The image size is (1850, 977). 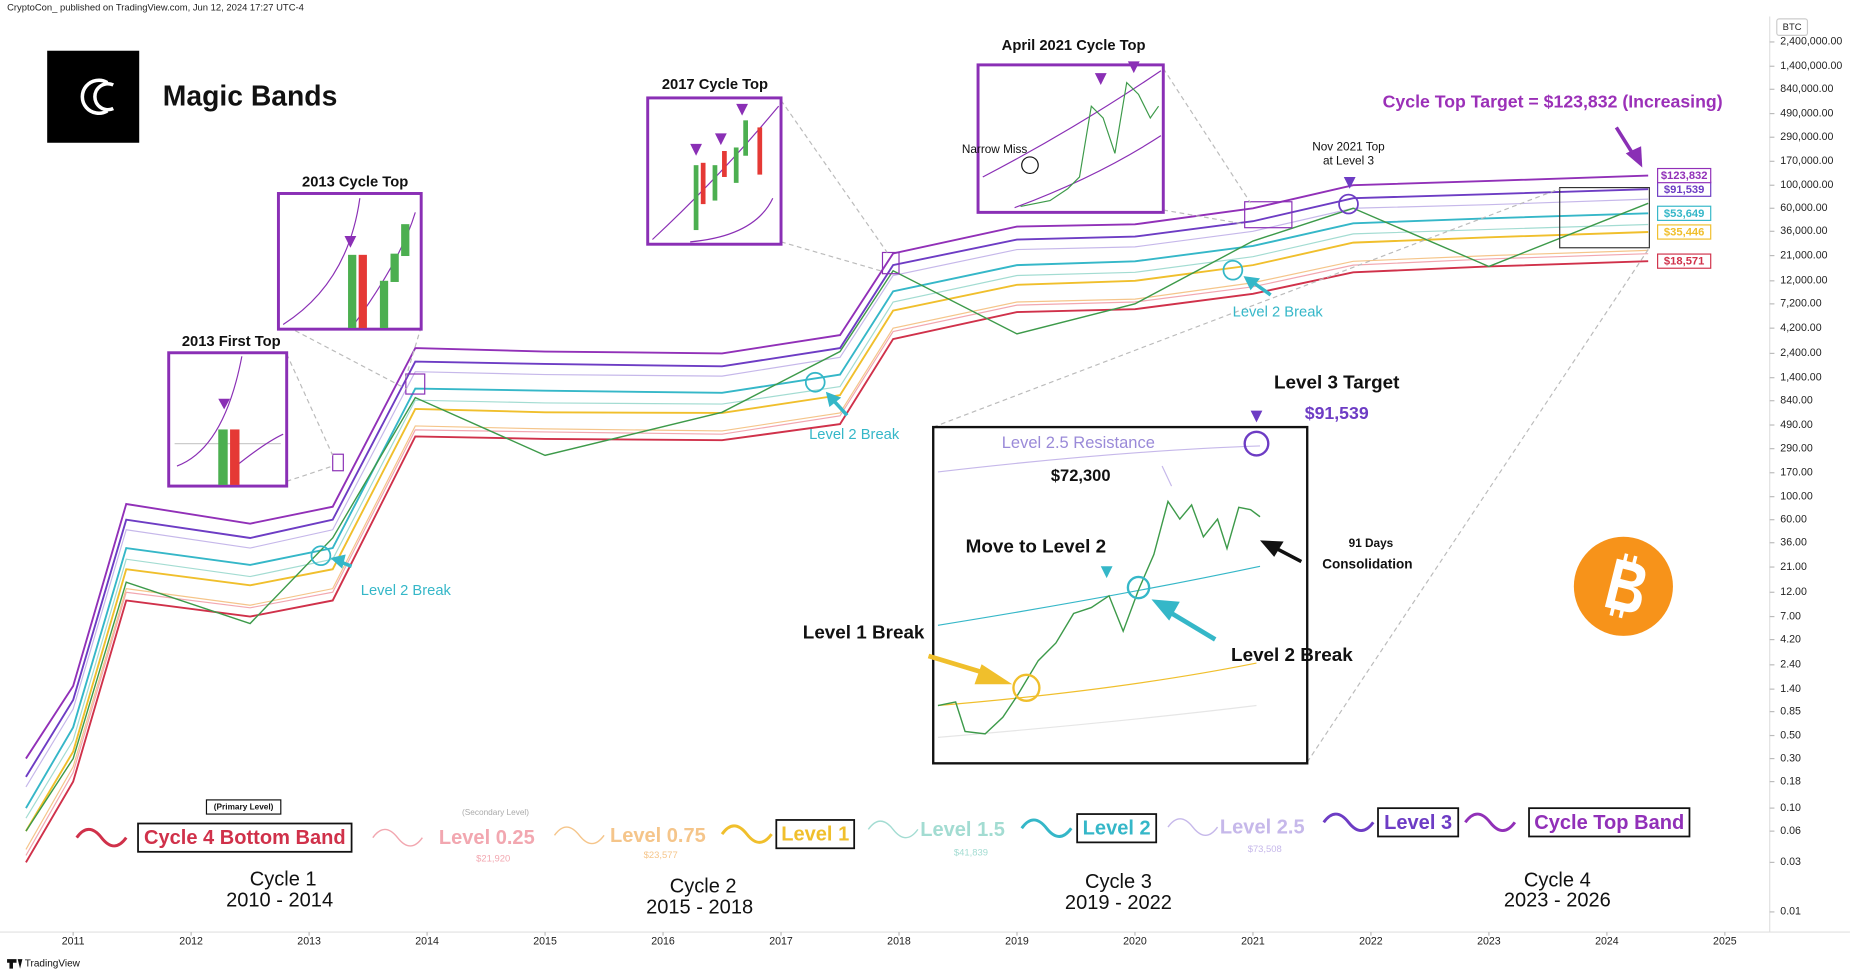 What do you see at coordinates (1792, 26) in the screenshot?
I see `symbol: BTC` at bounding box center [1792, 26].